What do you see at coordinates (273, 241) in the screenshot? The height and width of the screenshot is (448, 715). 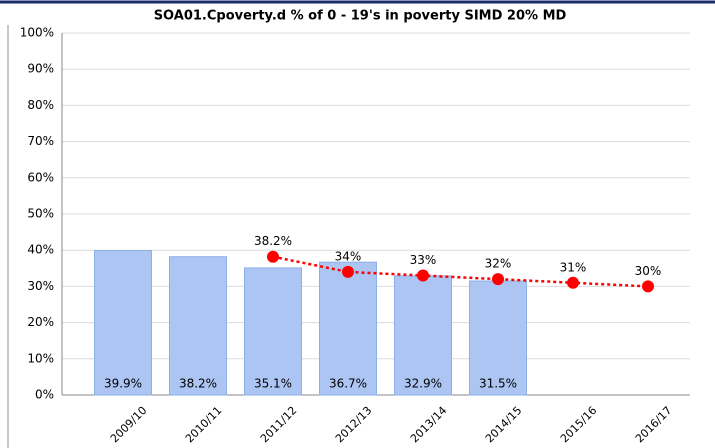 I see `point-value-label: 38.2%` at bounding box center [273, 241].